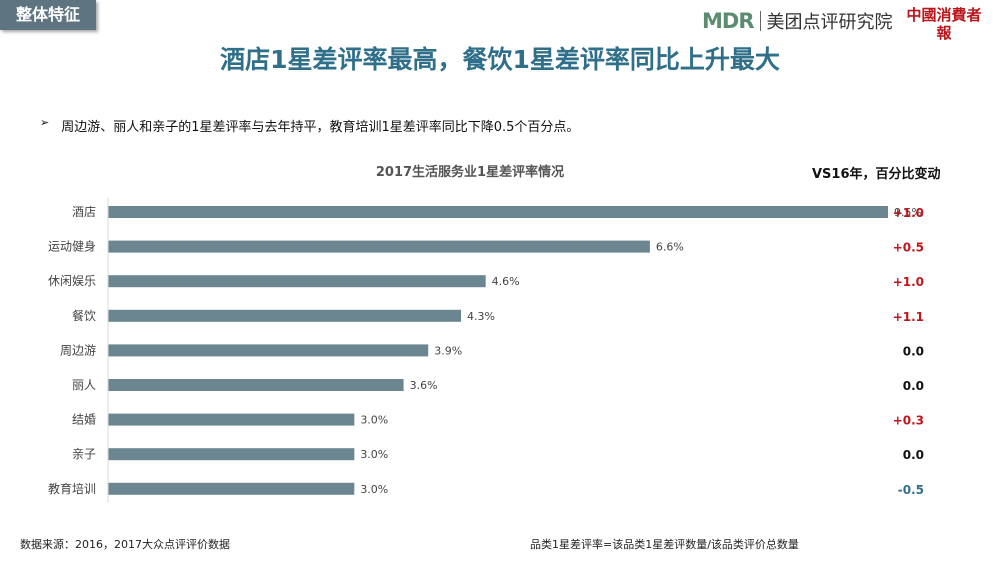 This screenshot has height=563, width=1000. Describe the element at coordinates (760, 21) in the screenshot. I see `logo-divider` at that location.